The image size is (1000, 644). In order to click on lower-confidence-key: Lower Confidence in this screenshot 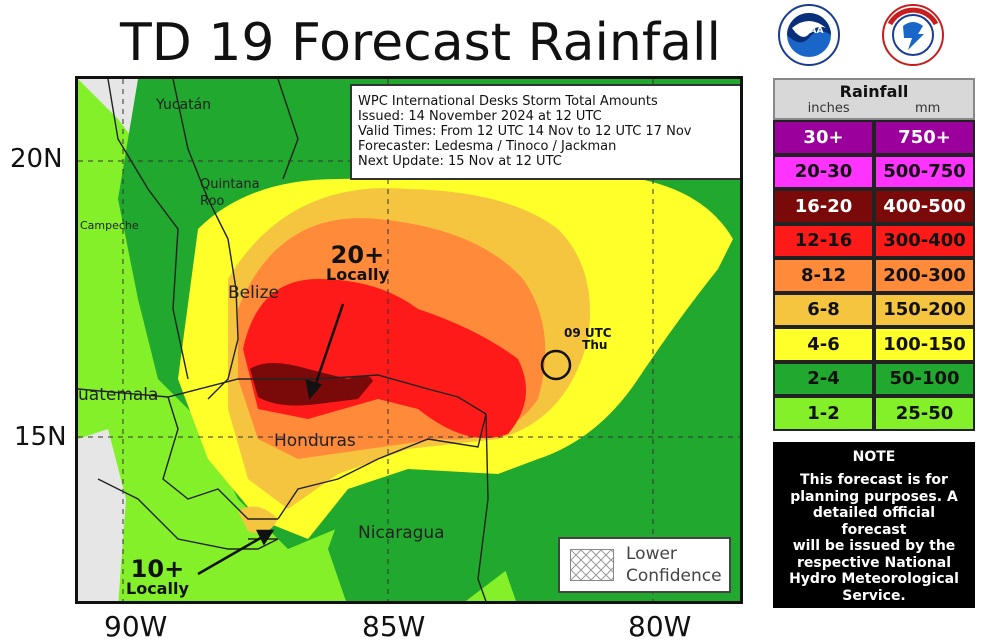, I will do `click(644, 565)`.